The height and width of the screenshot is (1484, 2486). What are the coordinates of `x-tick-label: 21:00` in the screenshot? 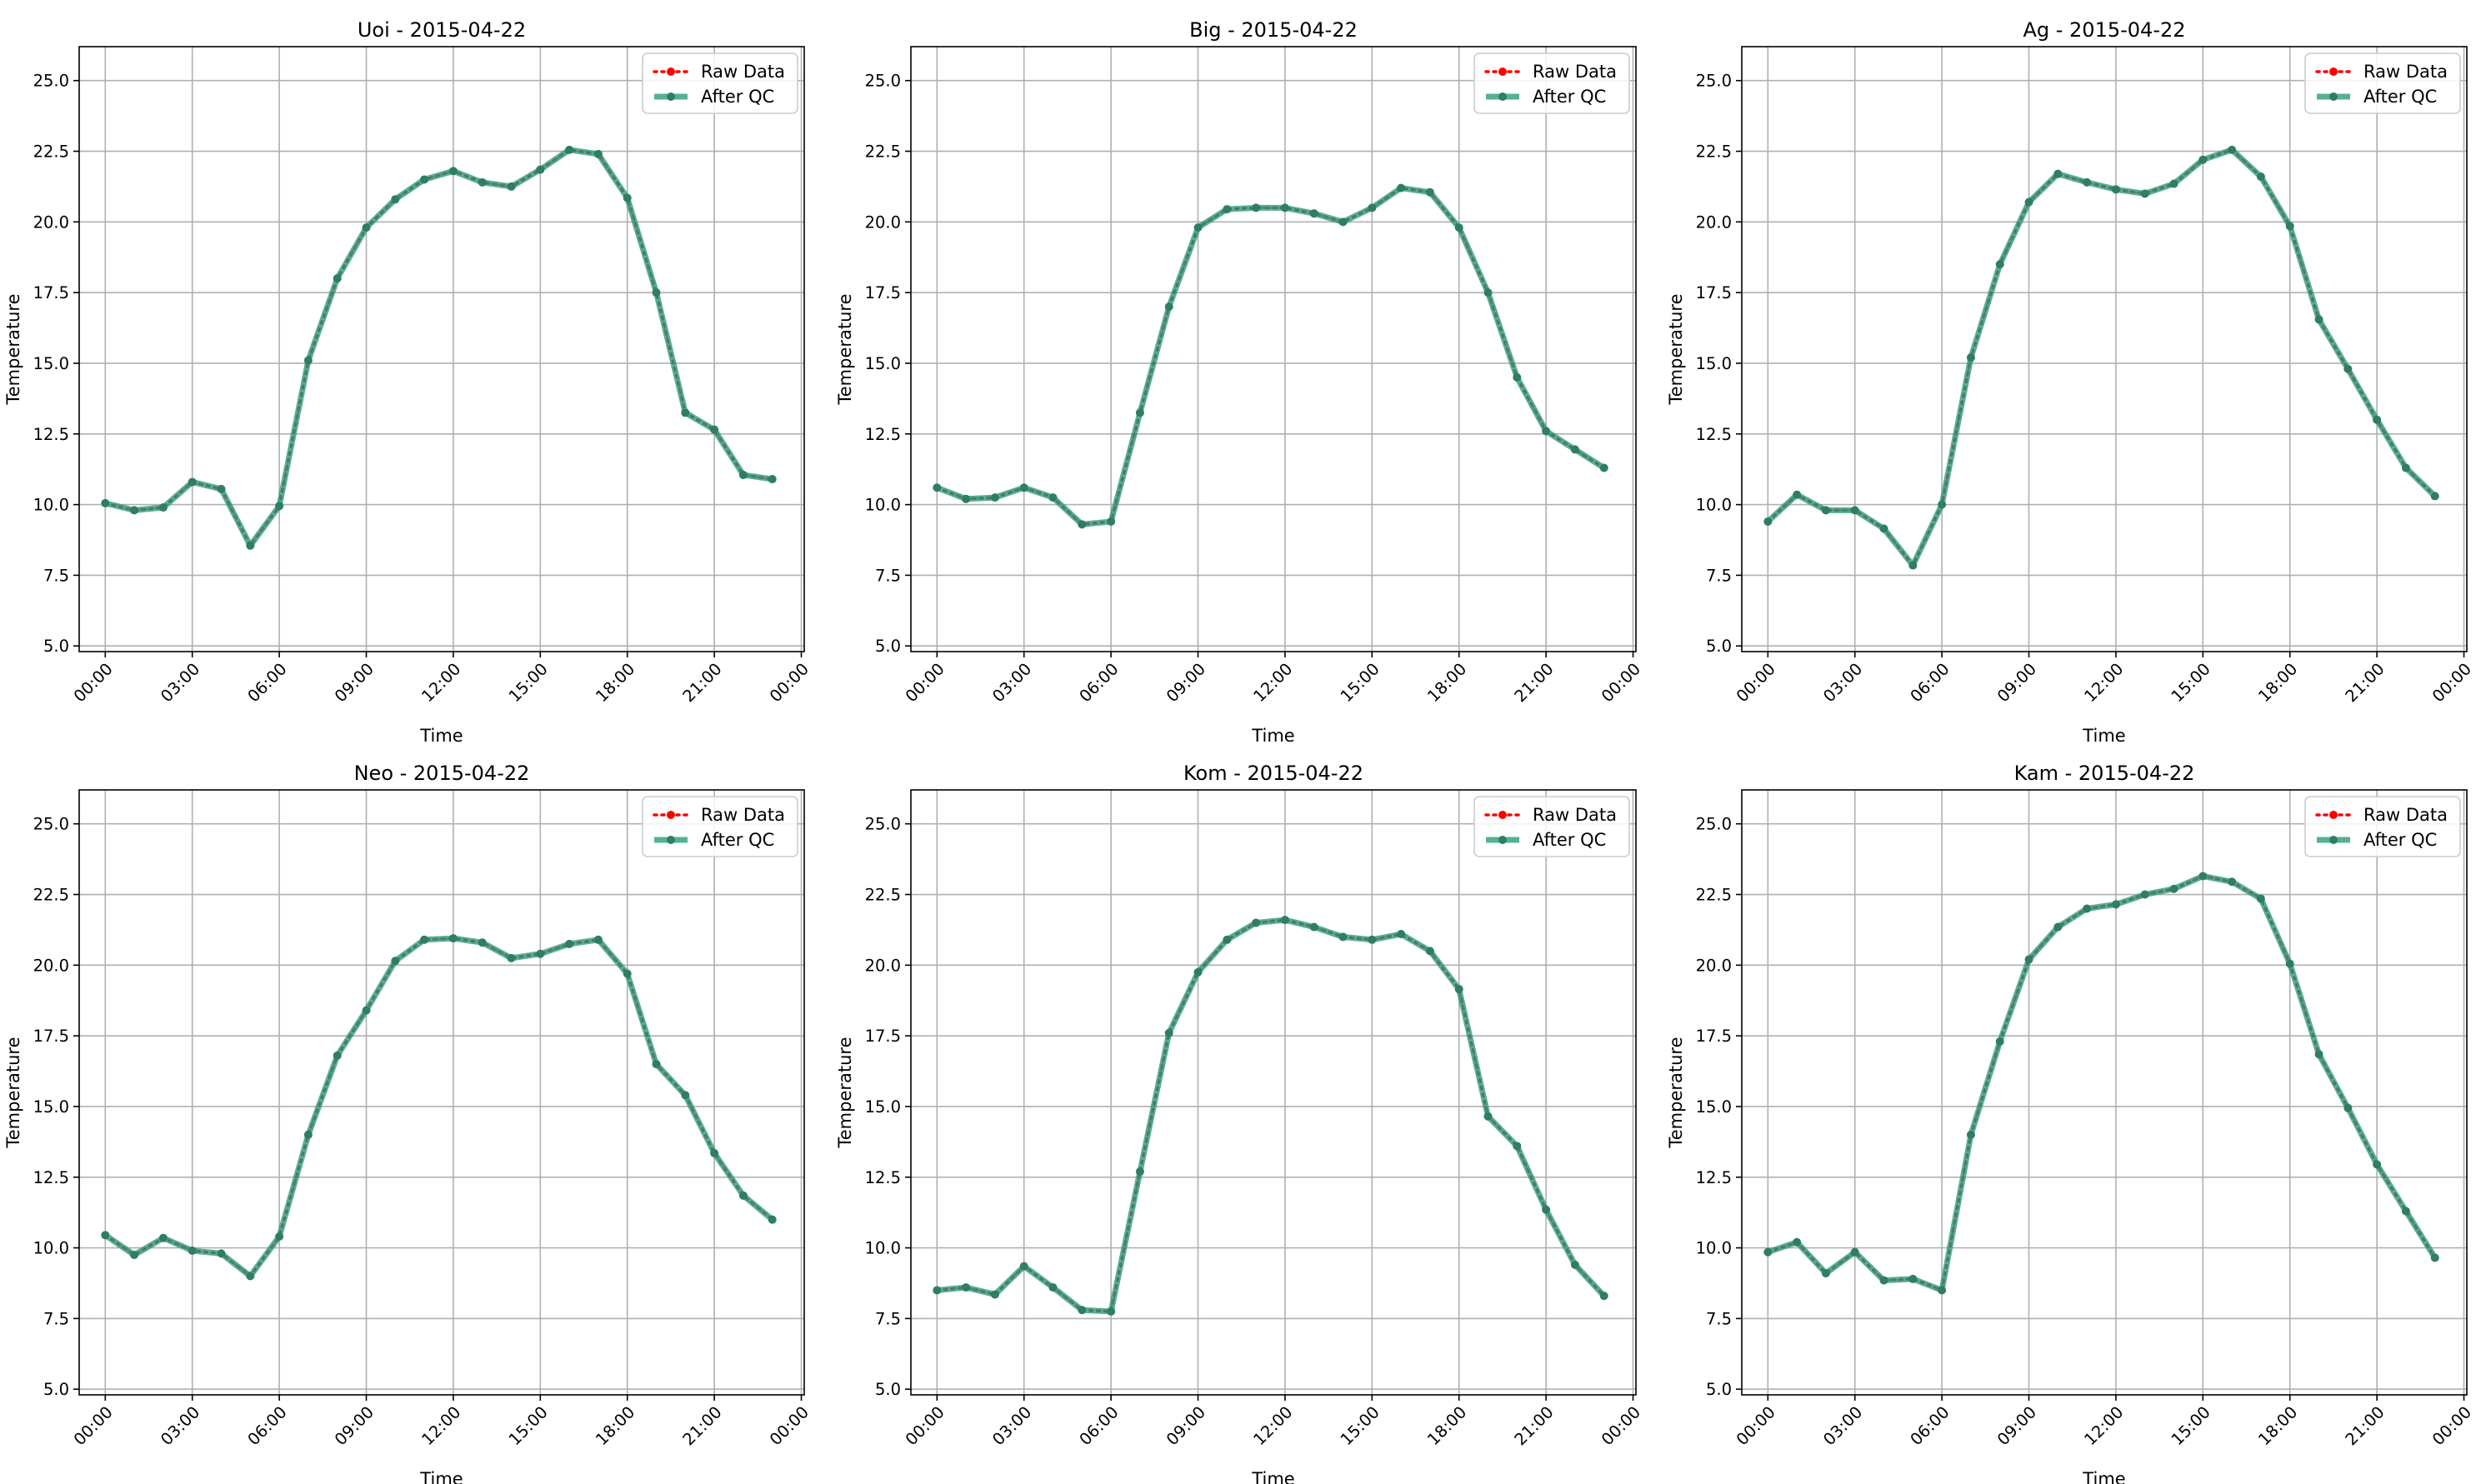 It's located at (1534, 1425).